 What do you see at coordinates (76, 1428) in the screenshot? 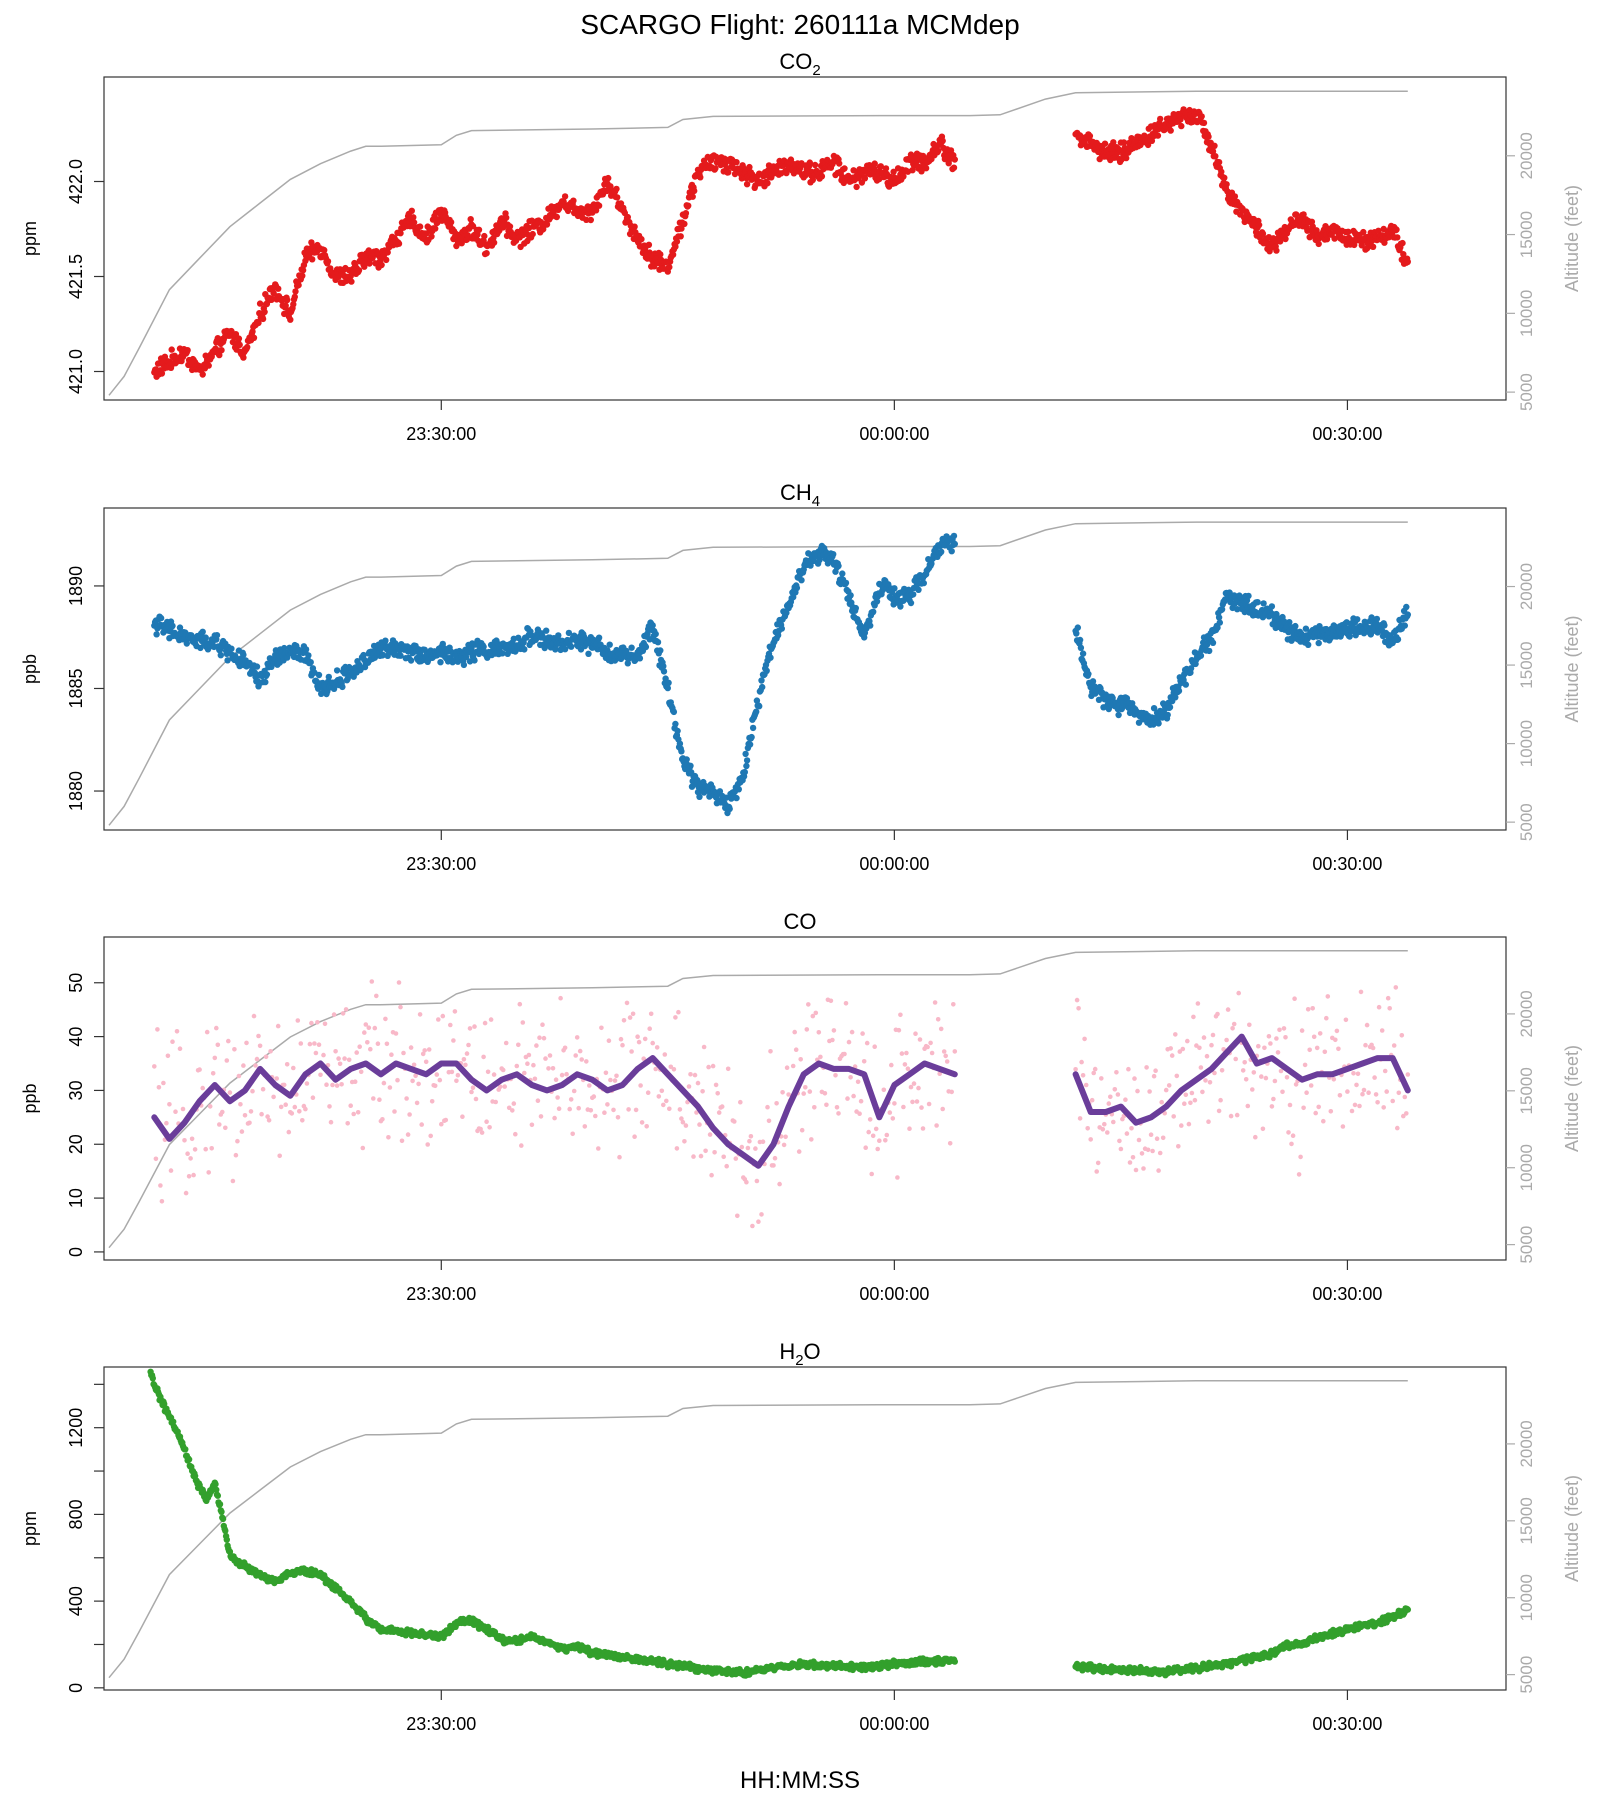
I see `y-tick-label: 1200` at bounding box center [76, 1428].